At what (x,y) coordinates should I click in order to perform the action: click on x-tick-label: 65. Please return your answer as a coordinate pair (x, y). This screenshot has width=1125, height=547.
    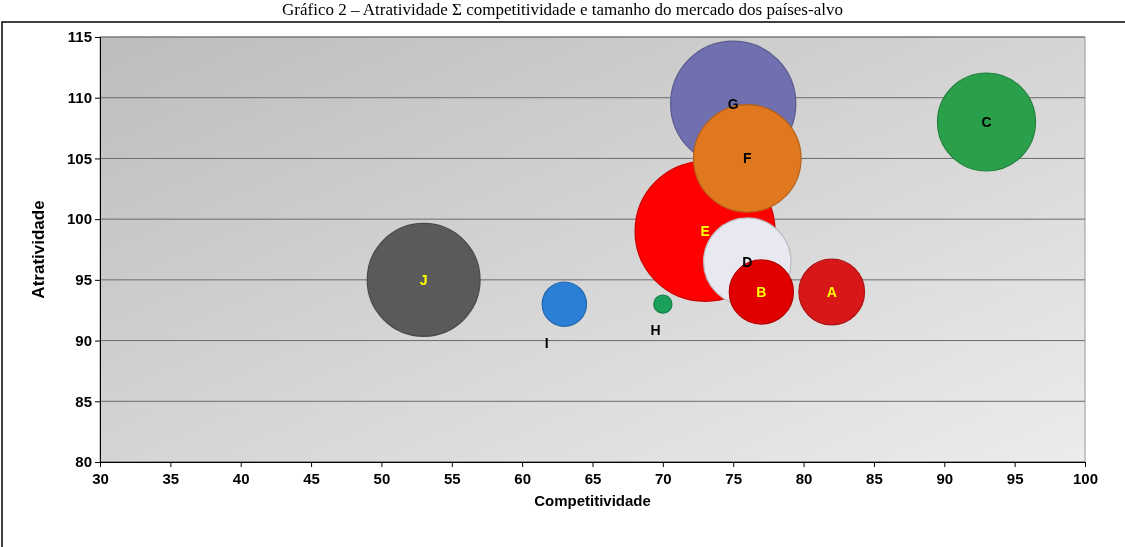
    Looking at the image, I should click on (593, 478).